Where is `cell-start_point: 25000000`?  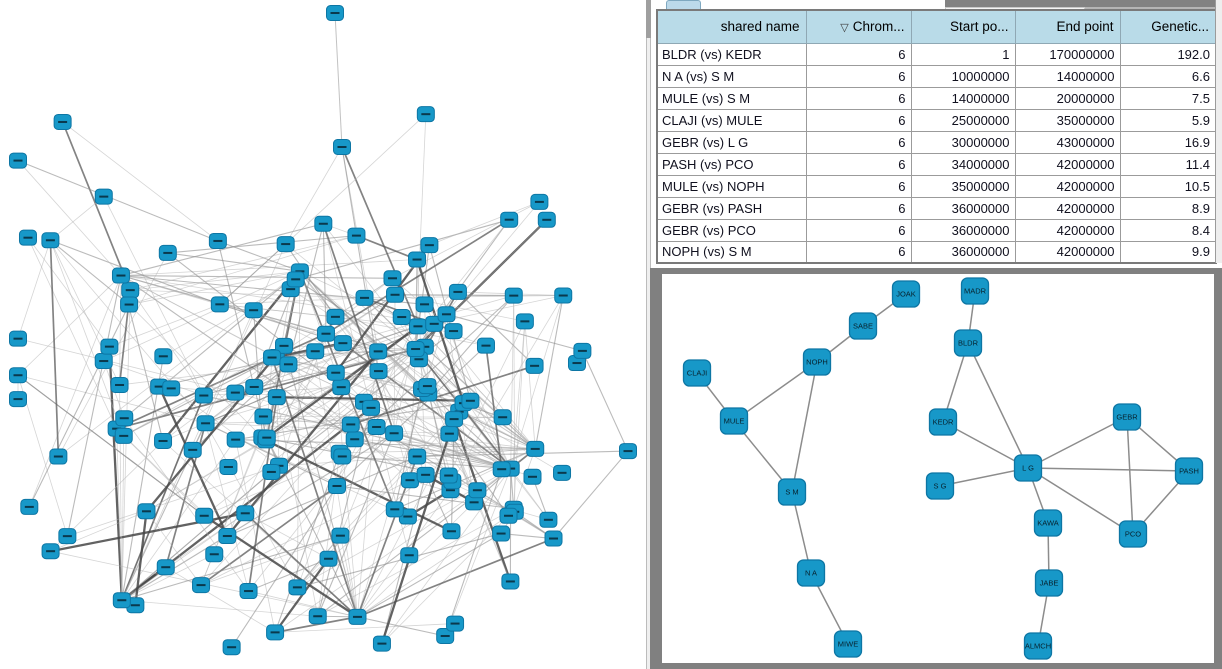
cell-start_point: 25000000 is located at coordinates (963, 120).